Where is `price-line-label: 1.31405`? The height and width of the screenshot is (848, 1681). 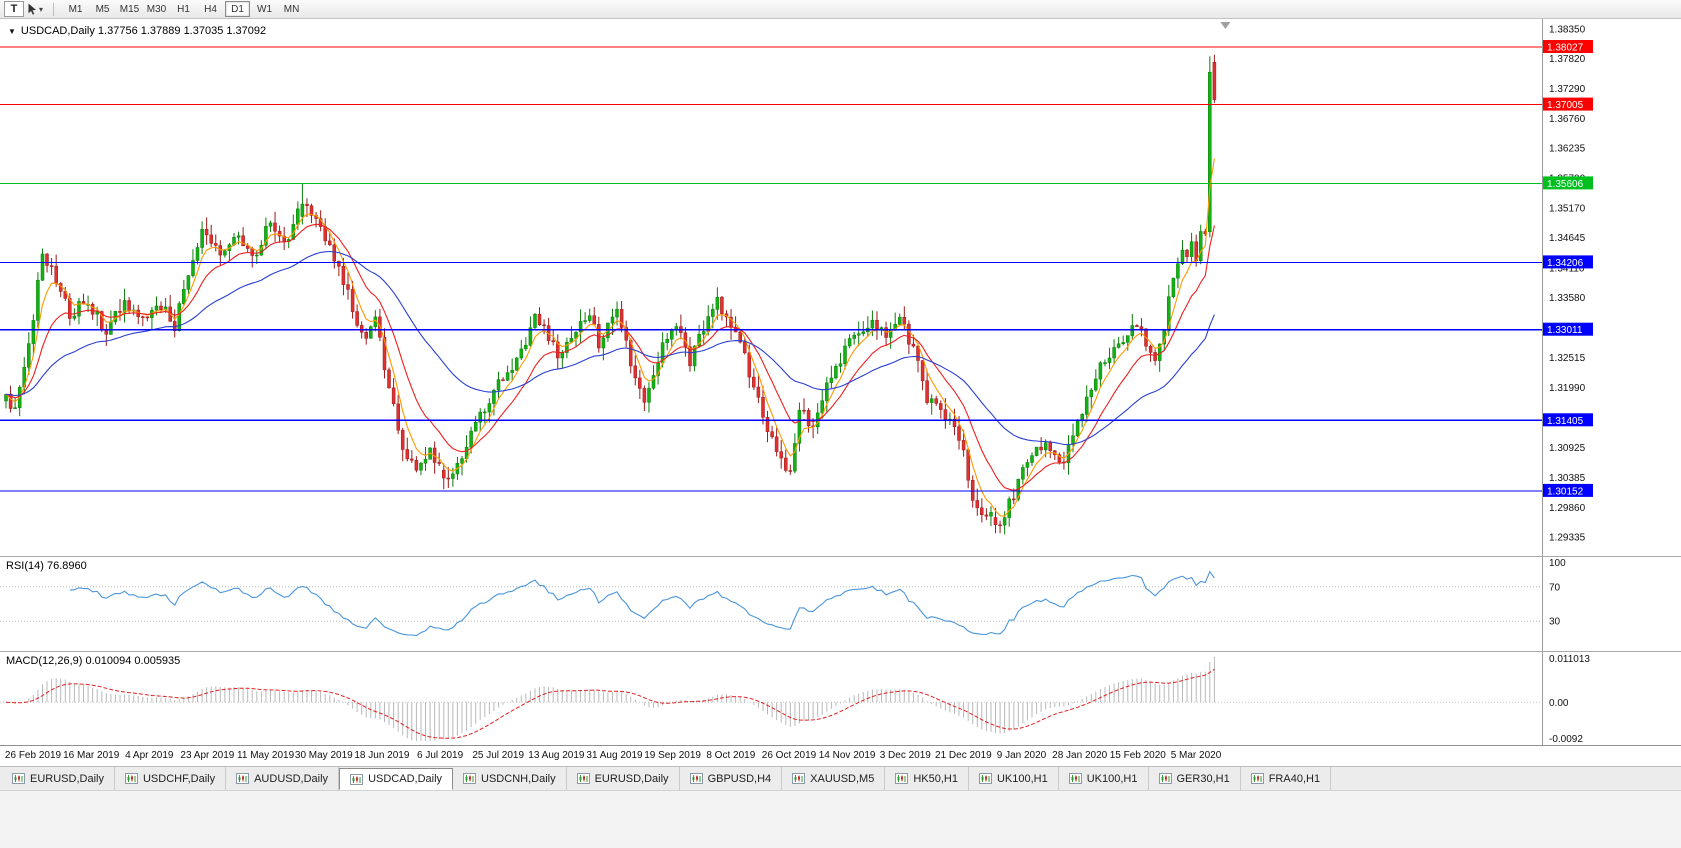
price-line-label: 1.31405 is located at coordinates (1568, 420).